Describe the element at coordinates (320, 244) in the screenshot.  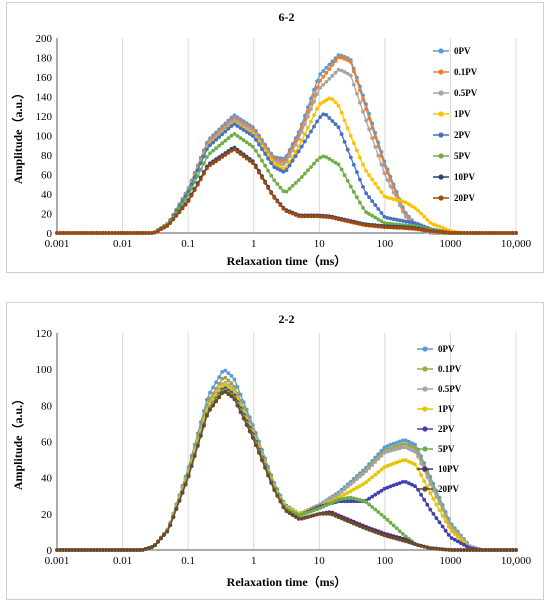
I see `x-tick-label: 10` at that location.